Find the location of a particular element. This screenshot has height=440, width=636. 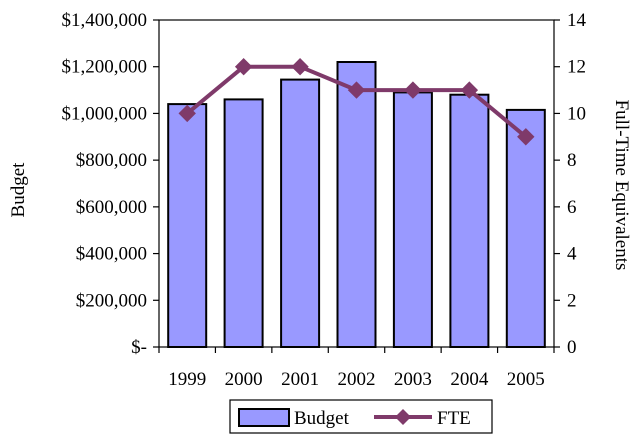

y2-axis-tick-label: 14 is located at coordinates (577, 20).